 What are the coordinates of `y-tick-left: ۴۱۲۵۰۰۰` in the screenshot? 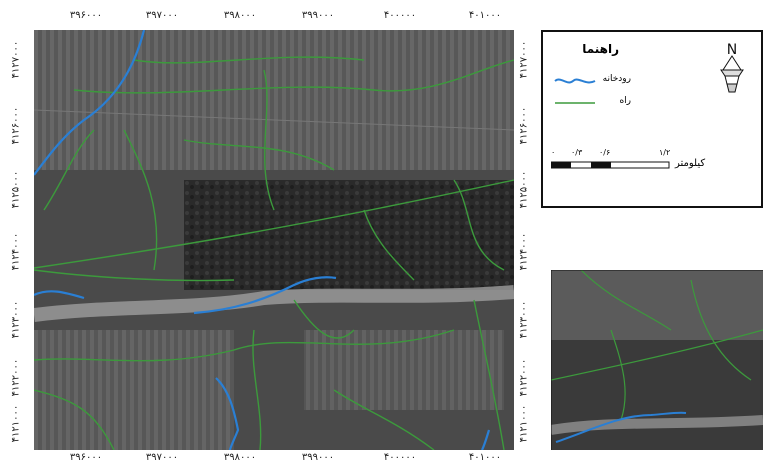 It's located at (16, 189).